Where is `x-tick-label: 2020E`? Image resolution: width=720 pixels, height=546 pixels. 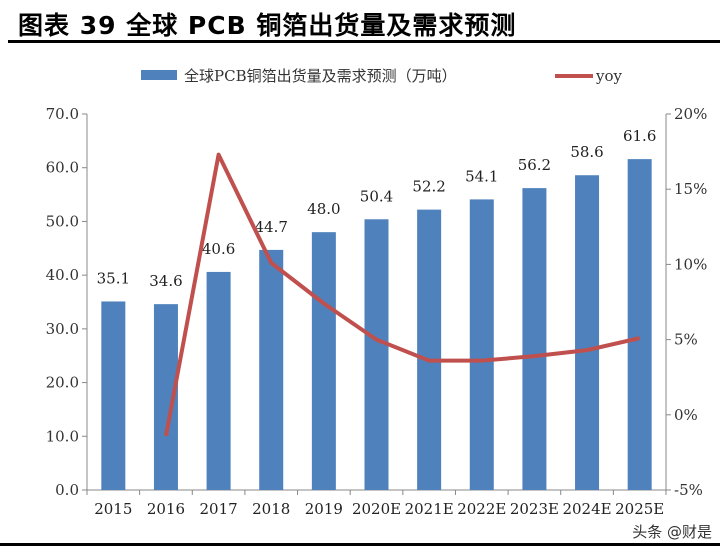 x-tick-label: 2020E is located at coordinates (376, 509).